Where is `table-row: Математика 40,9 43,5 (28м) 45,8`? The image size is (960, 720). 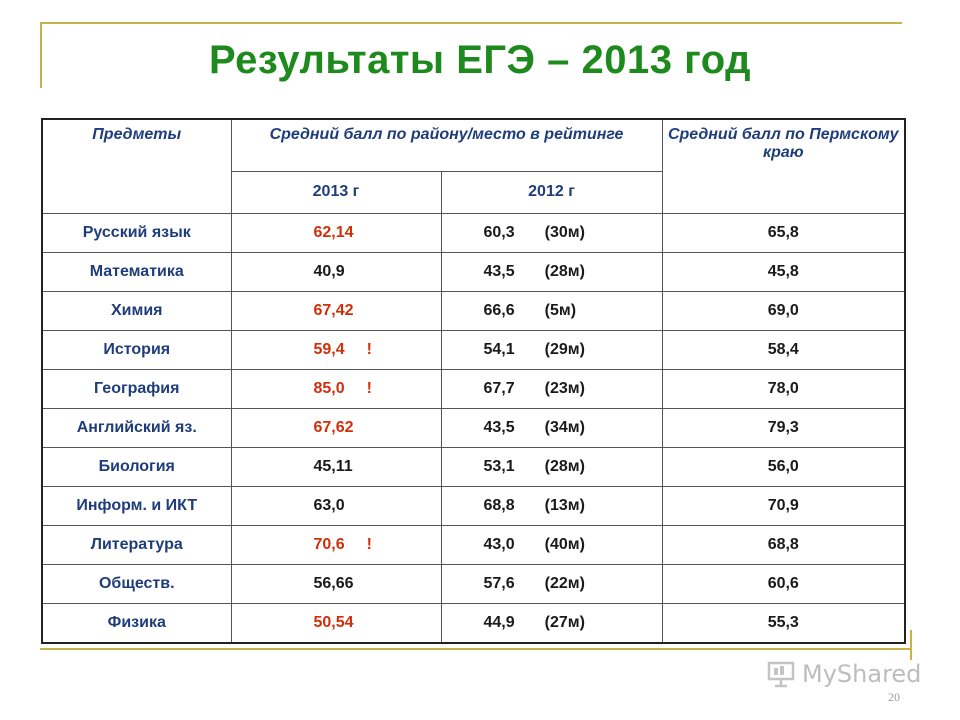
table-row: Математика 40,9 43,5 (28м) 45,8 is located at coordinates (473, 271).